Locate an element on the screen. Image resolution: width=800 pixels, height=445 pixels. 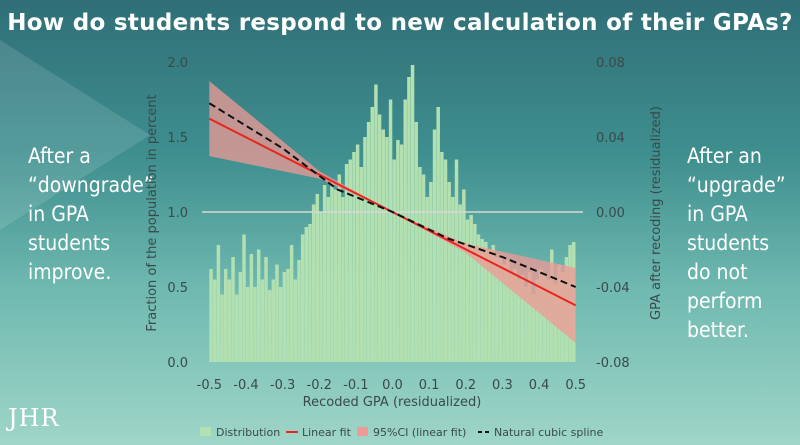
x-tick-label: 0.2 is located at coordinates (465, 385).